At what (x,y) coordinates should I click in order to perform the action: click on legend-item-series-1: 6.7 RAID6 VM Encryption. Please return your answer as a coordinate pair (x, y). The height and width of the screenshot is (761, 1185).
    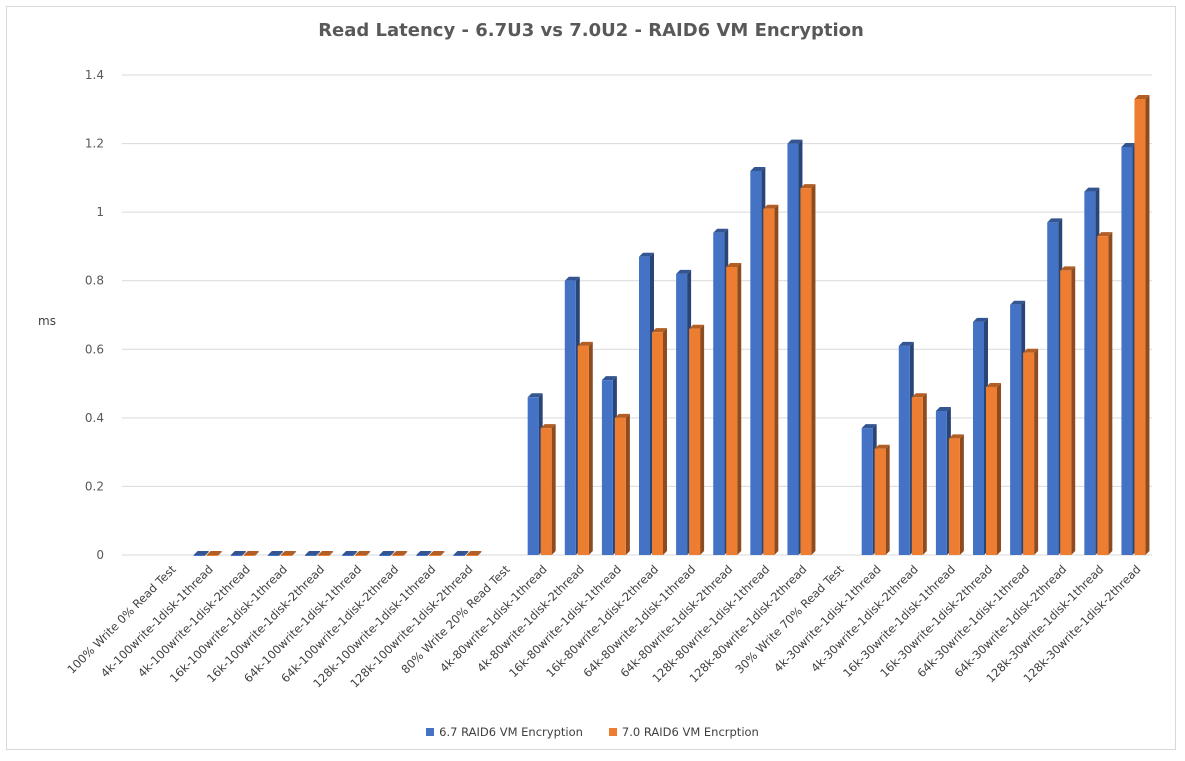
    Looking at the image, I should click on (504, 732).